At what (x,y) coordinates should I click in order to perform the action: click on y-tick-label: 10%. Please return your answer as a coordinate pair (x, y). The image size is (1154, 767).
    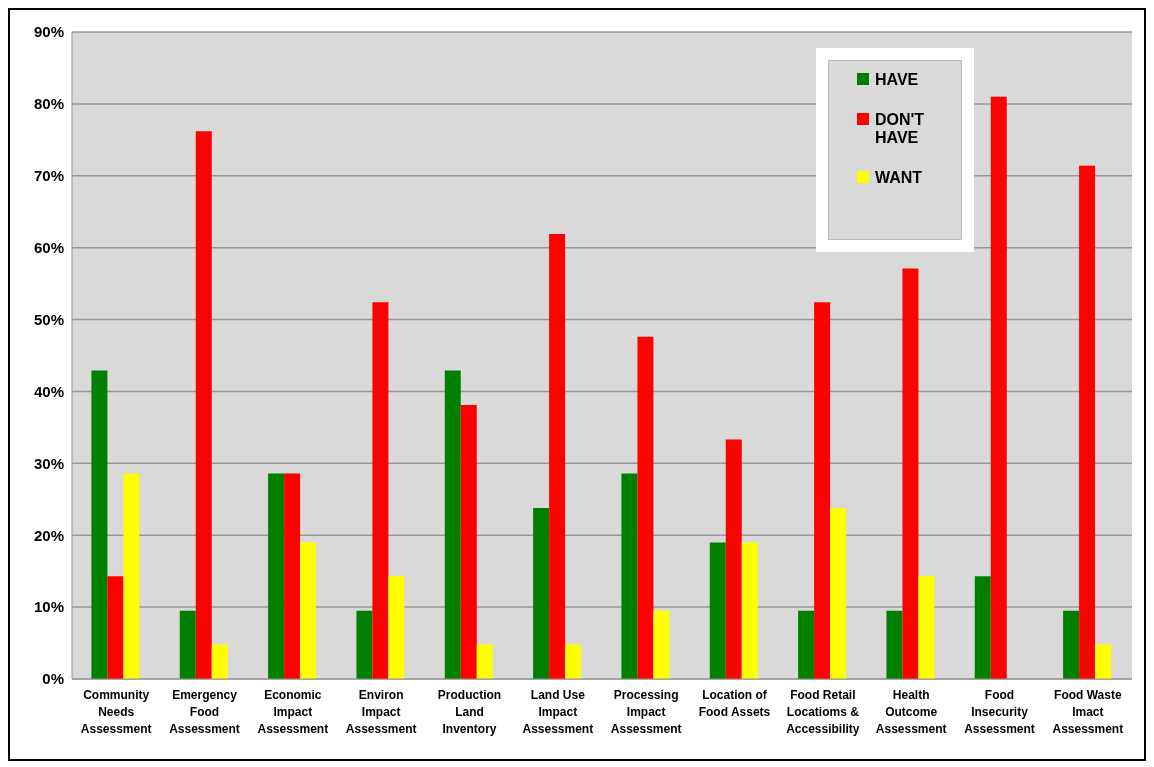
    Looking at the image, I should click on (48, 607).